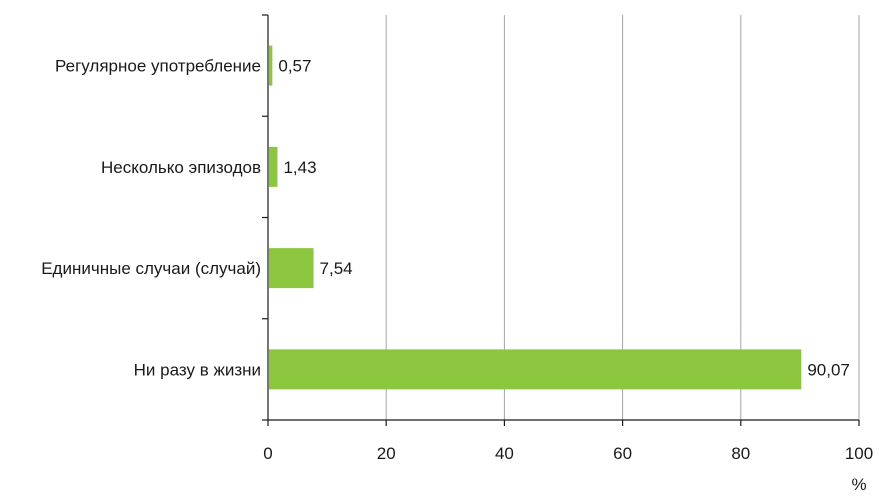  I want to click on data-label: 7,54, so click(336, 268).